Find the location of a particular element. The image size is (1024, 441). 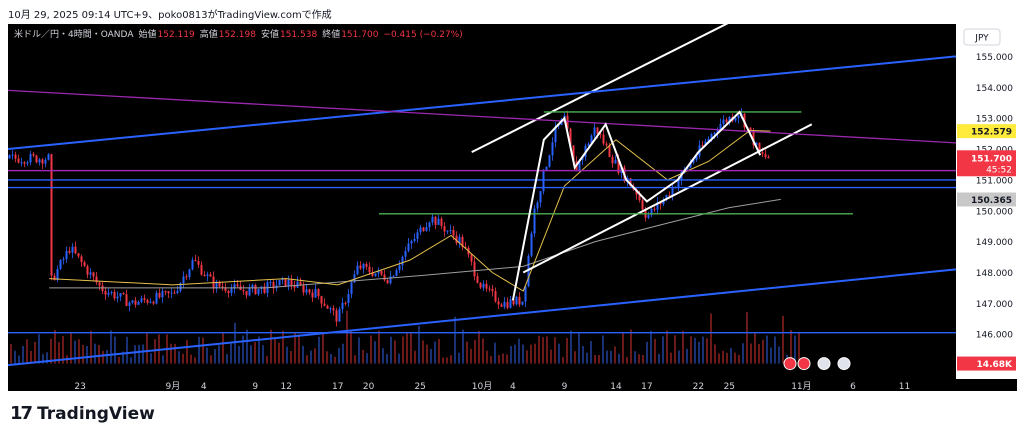

x-tick-label: 25 is located at coordinates (419, 386).